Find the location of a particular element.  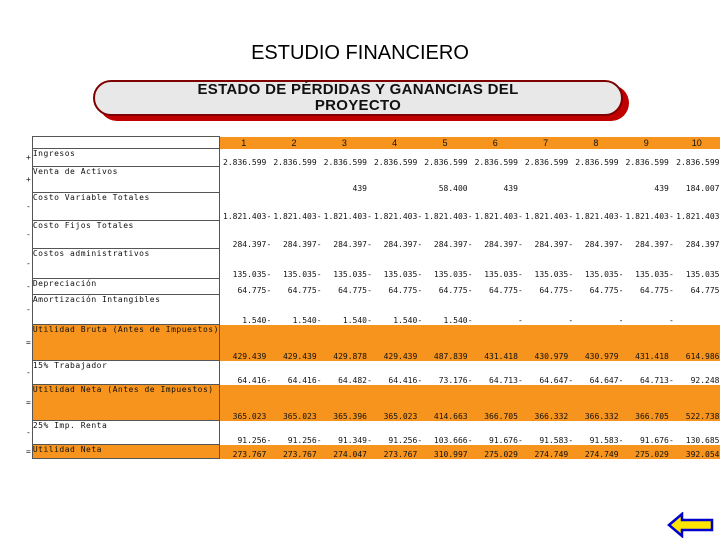

row-label: Utilidad Neta is located at coordinates (125, 451).